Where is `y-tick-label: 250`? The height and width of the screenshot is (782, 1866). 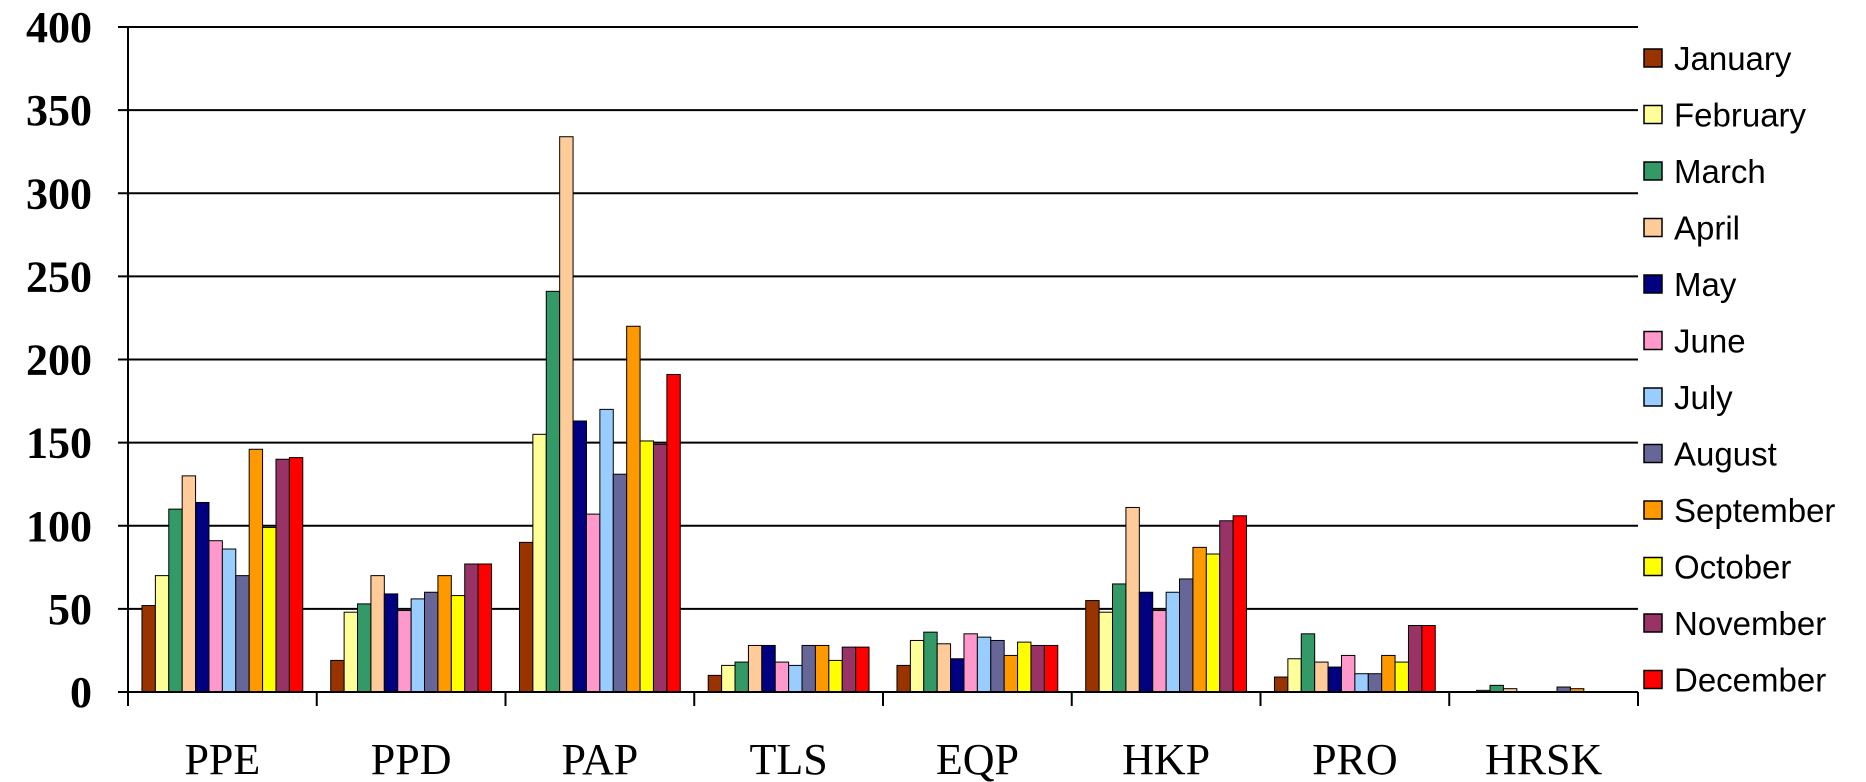
y-tick-label: 250 is located at coordinates (59, 276).